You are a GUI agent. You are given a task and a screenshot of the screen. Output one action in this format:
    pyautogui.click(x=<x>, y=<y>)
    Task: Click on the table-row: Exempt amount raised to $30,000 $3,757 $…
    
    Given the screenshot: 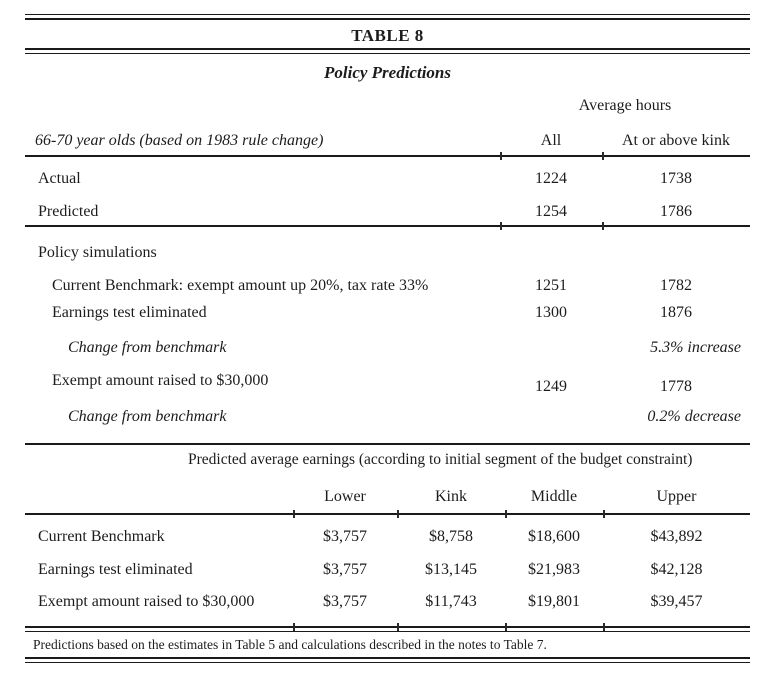 What is the action you would take?
    pyautogui.click(x=387, y=602)
    